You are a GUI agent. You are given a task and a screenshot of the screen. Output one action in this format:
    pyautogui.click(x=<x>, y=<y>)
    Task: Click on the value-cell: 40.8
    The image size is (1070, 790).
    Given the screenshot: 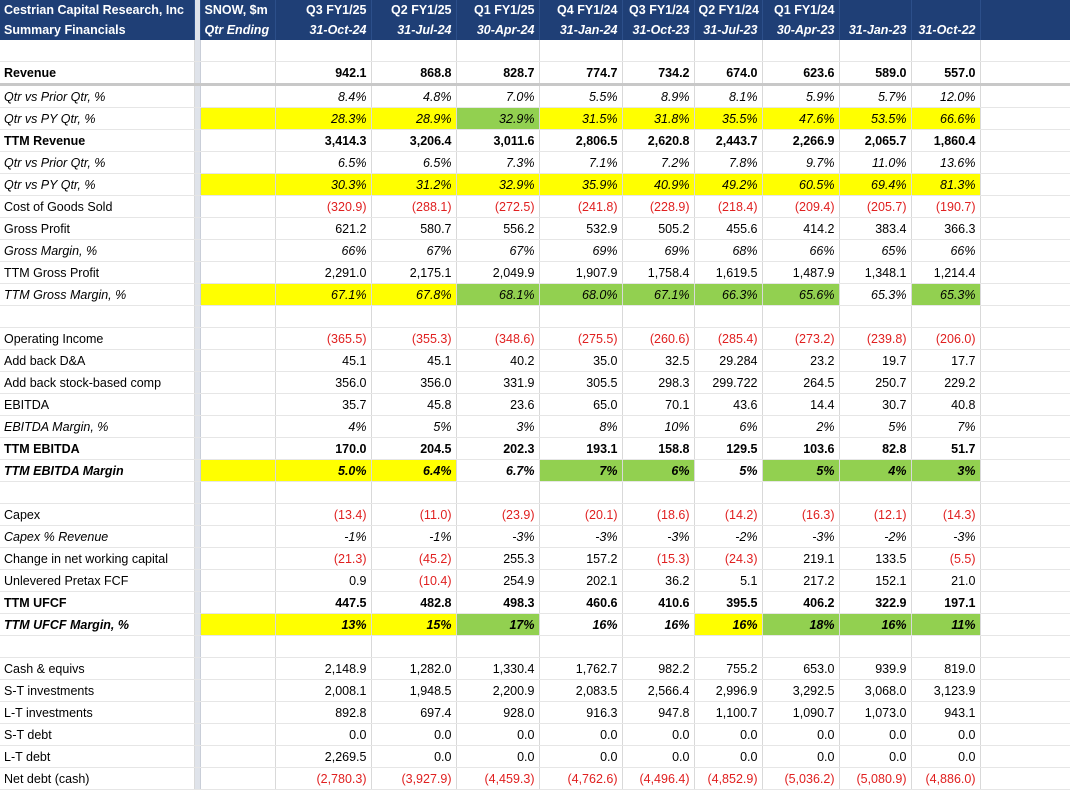 What is the action you would take?
    pyautogui.click(x=946, y=404)
    